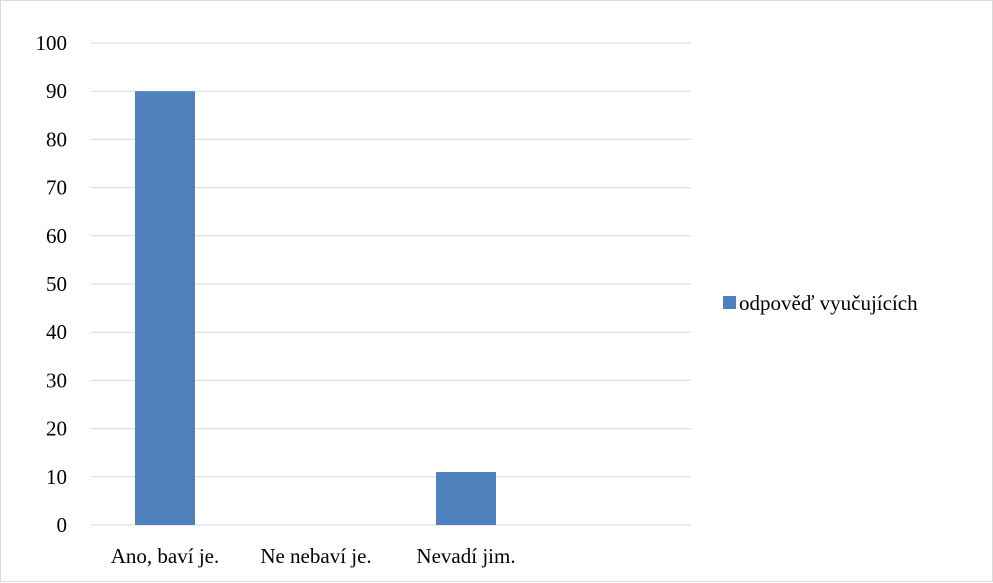 Image resolution: width=993 pixels, height=583 pixels. Describe the element at coordinates (56, 284) in the screenshot. I see `y-tick-label: 50` at that location.